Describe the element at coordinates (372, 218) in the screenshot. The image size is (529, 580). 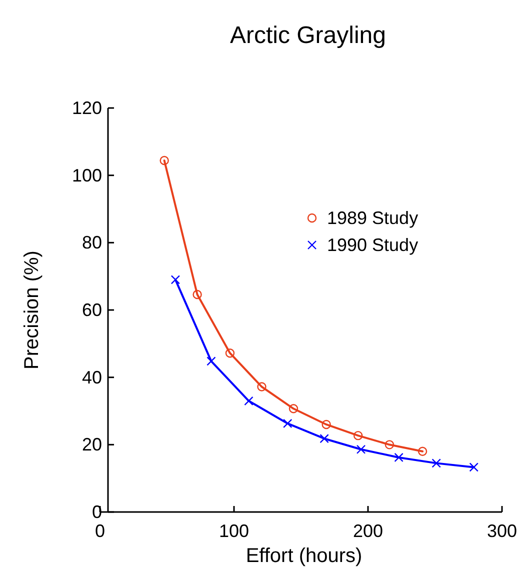
I see `legend-label: 1989 Study` at that location.